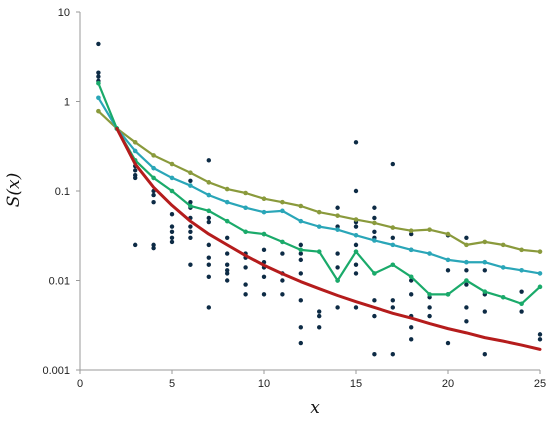  Describe the element at coordinates (448, 384) in the screenshot. I see `x-tick-label: 20` at that location.